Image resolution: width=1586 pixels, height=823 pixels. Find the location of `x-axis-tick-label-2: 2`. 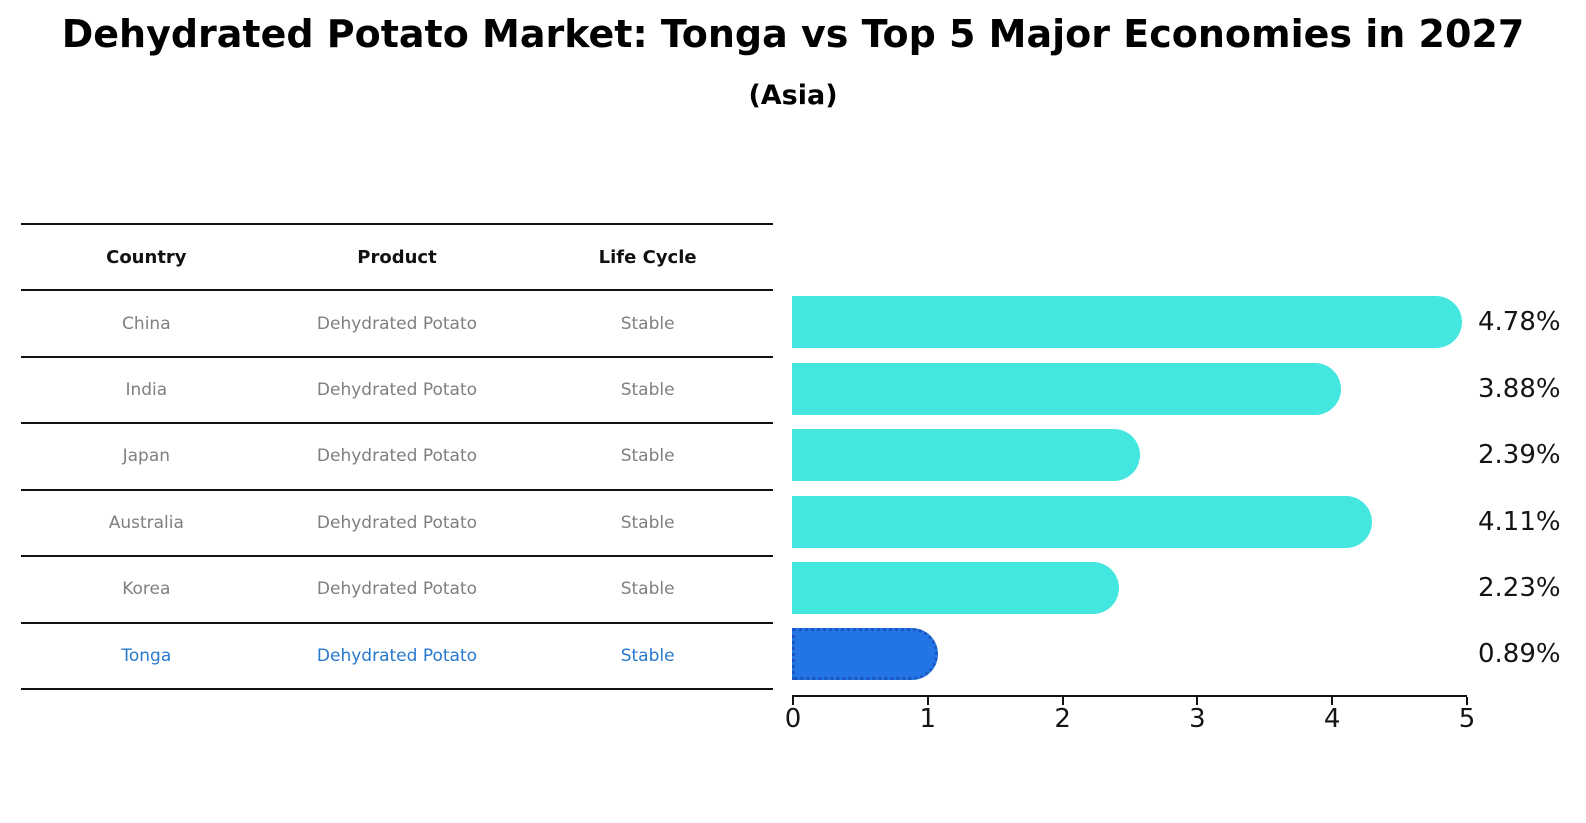

x-axis-tick-label-2: 2 is located at coordinates (1062, 719).